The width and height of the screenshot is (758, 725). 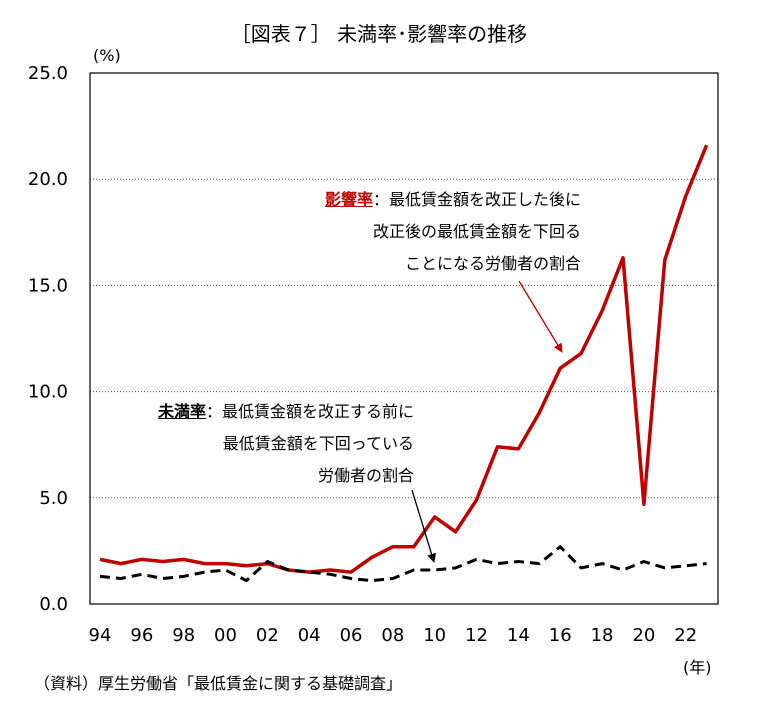 What do you see at coordinates (403, 564) in the screenshot?
I see `series-line-underpaid-rate` at bounding box center [403, 564].